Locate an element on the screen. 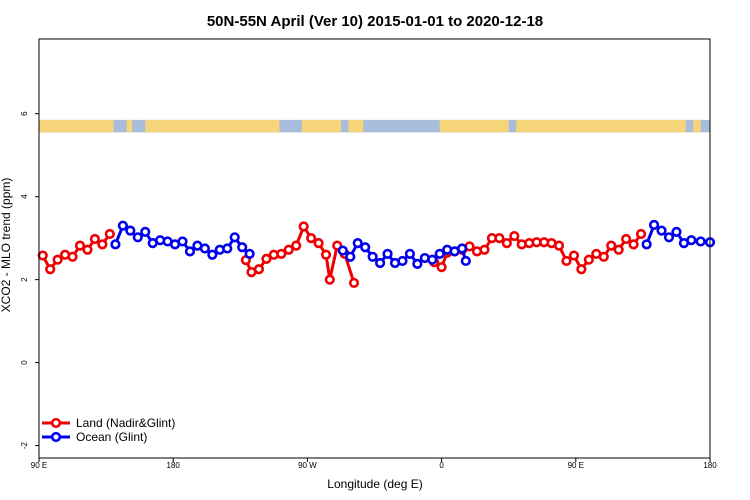 This screenshot has height=500, width=750. y-axis-label: XCO2 - MLO trend (ppm) is located at coordinates (6, 245).